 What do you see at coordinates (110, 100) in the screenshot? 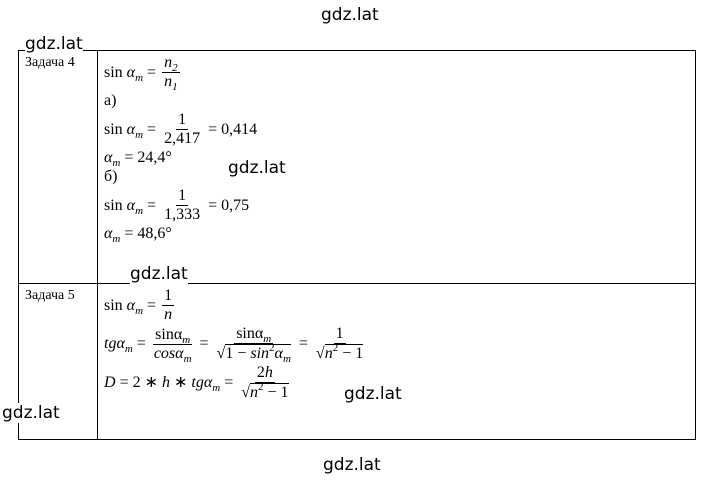
I see `text: а)` at bounding box center [110, 100].